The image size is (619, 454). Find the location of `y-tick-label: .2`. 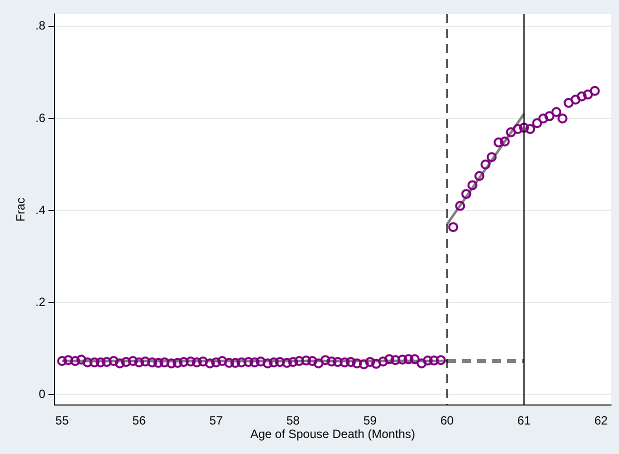

y-tick-label: .2 is located at coordinates (40, 301).